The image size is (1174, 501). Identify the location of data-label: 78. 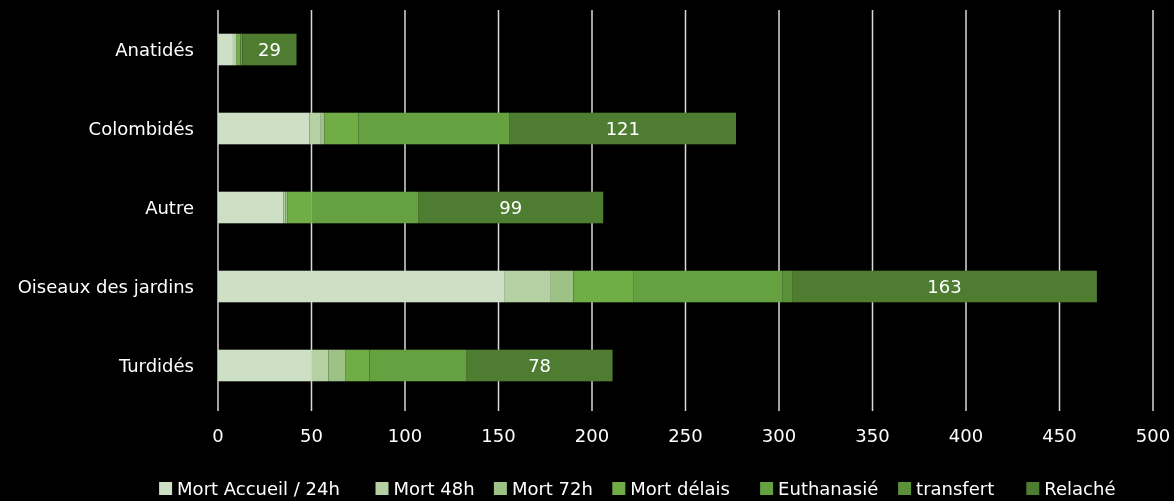
(540, 365).